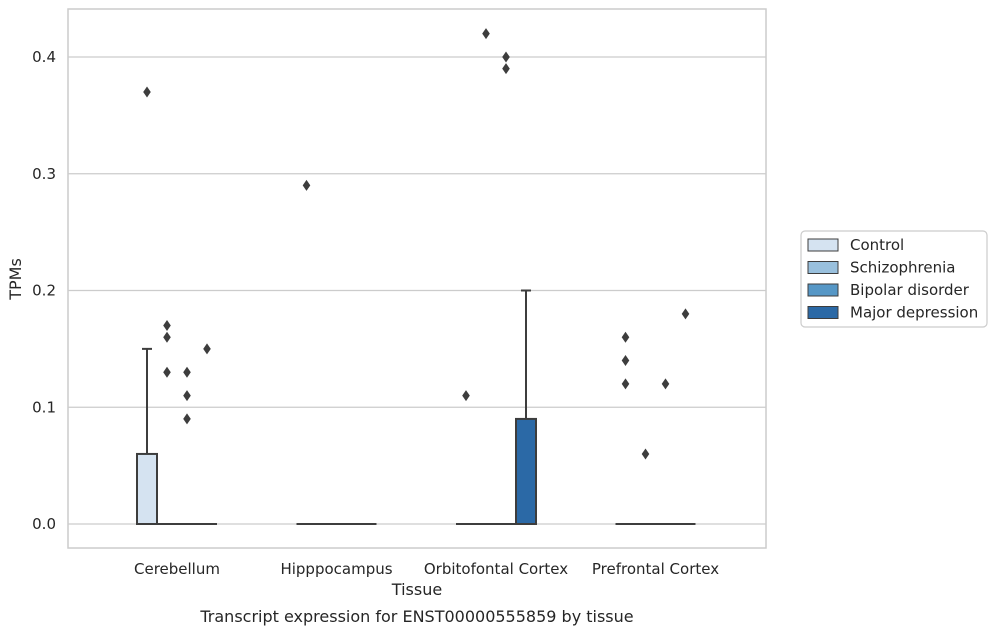 Image resolution: width=997 pixels, height=634 pixels. What do you see at coordinates (44, 57) in the screenshot?
I see `y-tick-label: 0.4` at bounding box center [44, 57].